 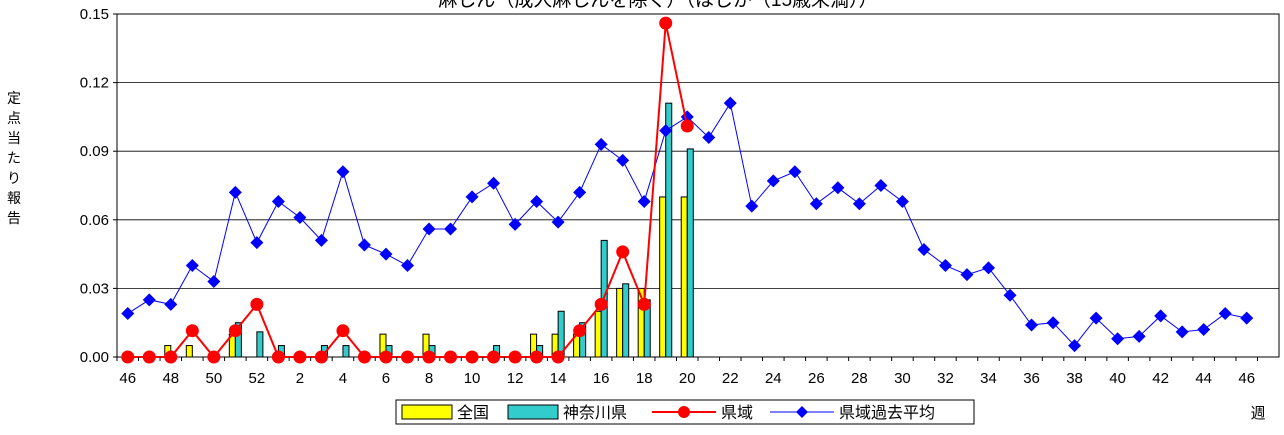 I want to click on x-tick-label: 44, so click(x=1203, y=378).